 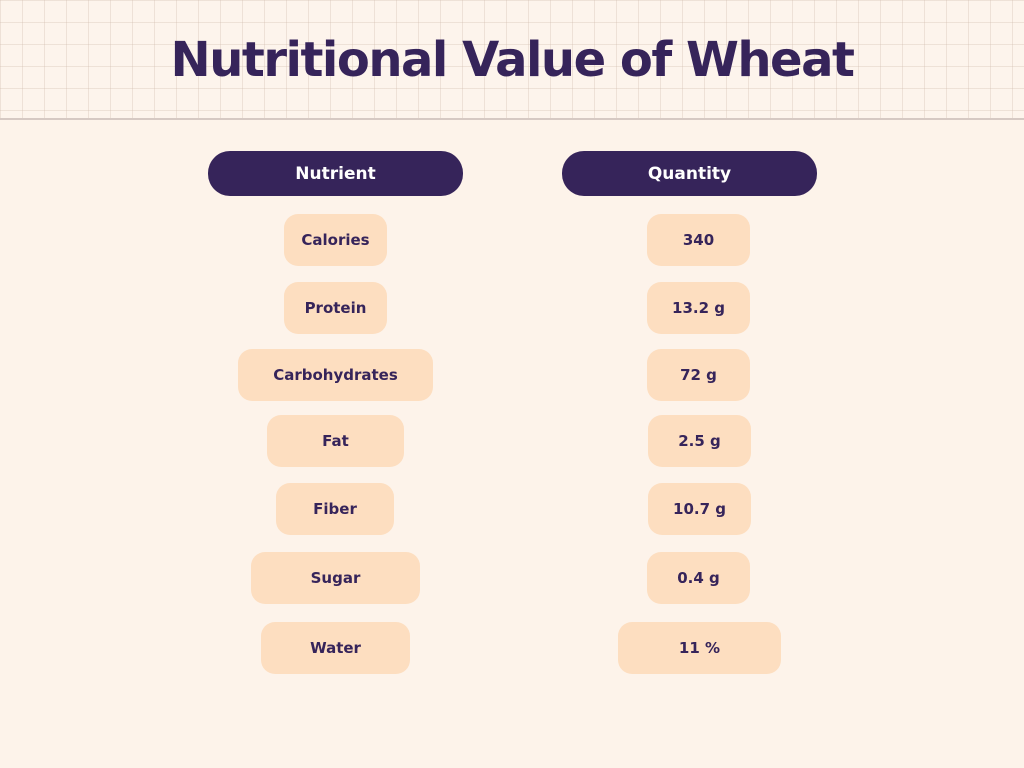 What do you see at coordinates (699, 441) in the screenshot?
I see `quantity-cell: 2.5 g` at bounding box center [699, 441].